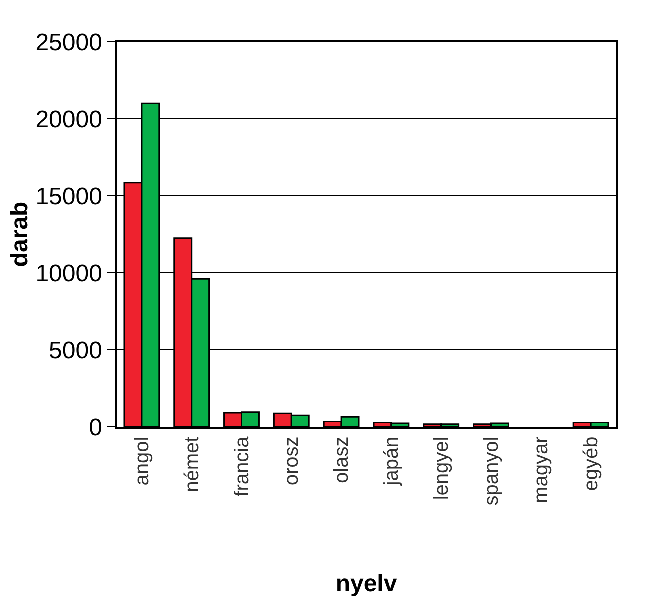 The height and width of the screenshot is (604, 646). What do you see at coordinates (541, 470) in the screenshot?
I see `x-tick-label: magyar` at bounding box center [541, 470].